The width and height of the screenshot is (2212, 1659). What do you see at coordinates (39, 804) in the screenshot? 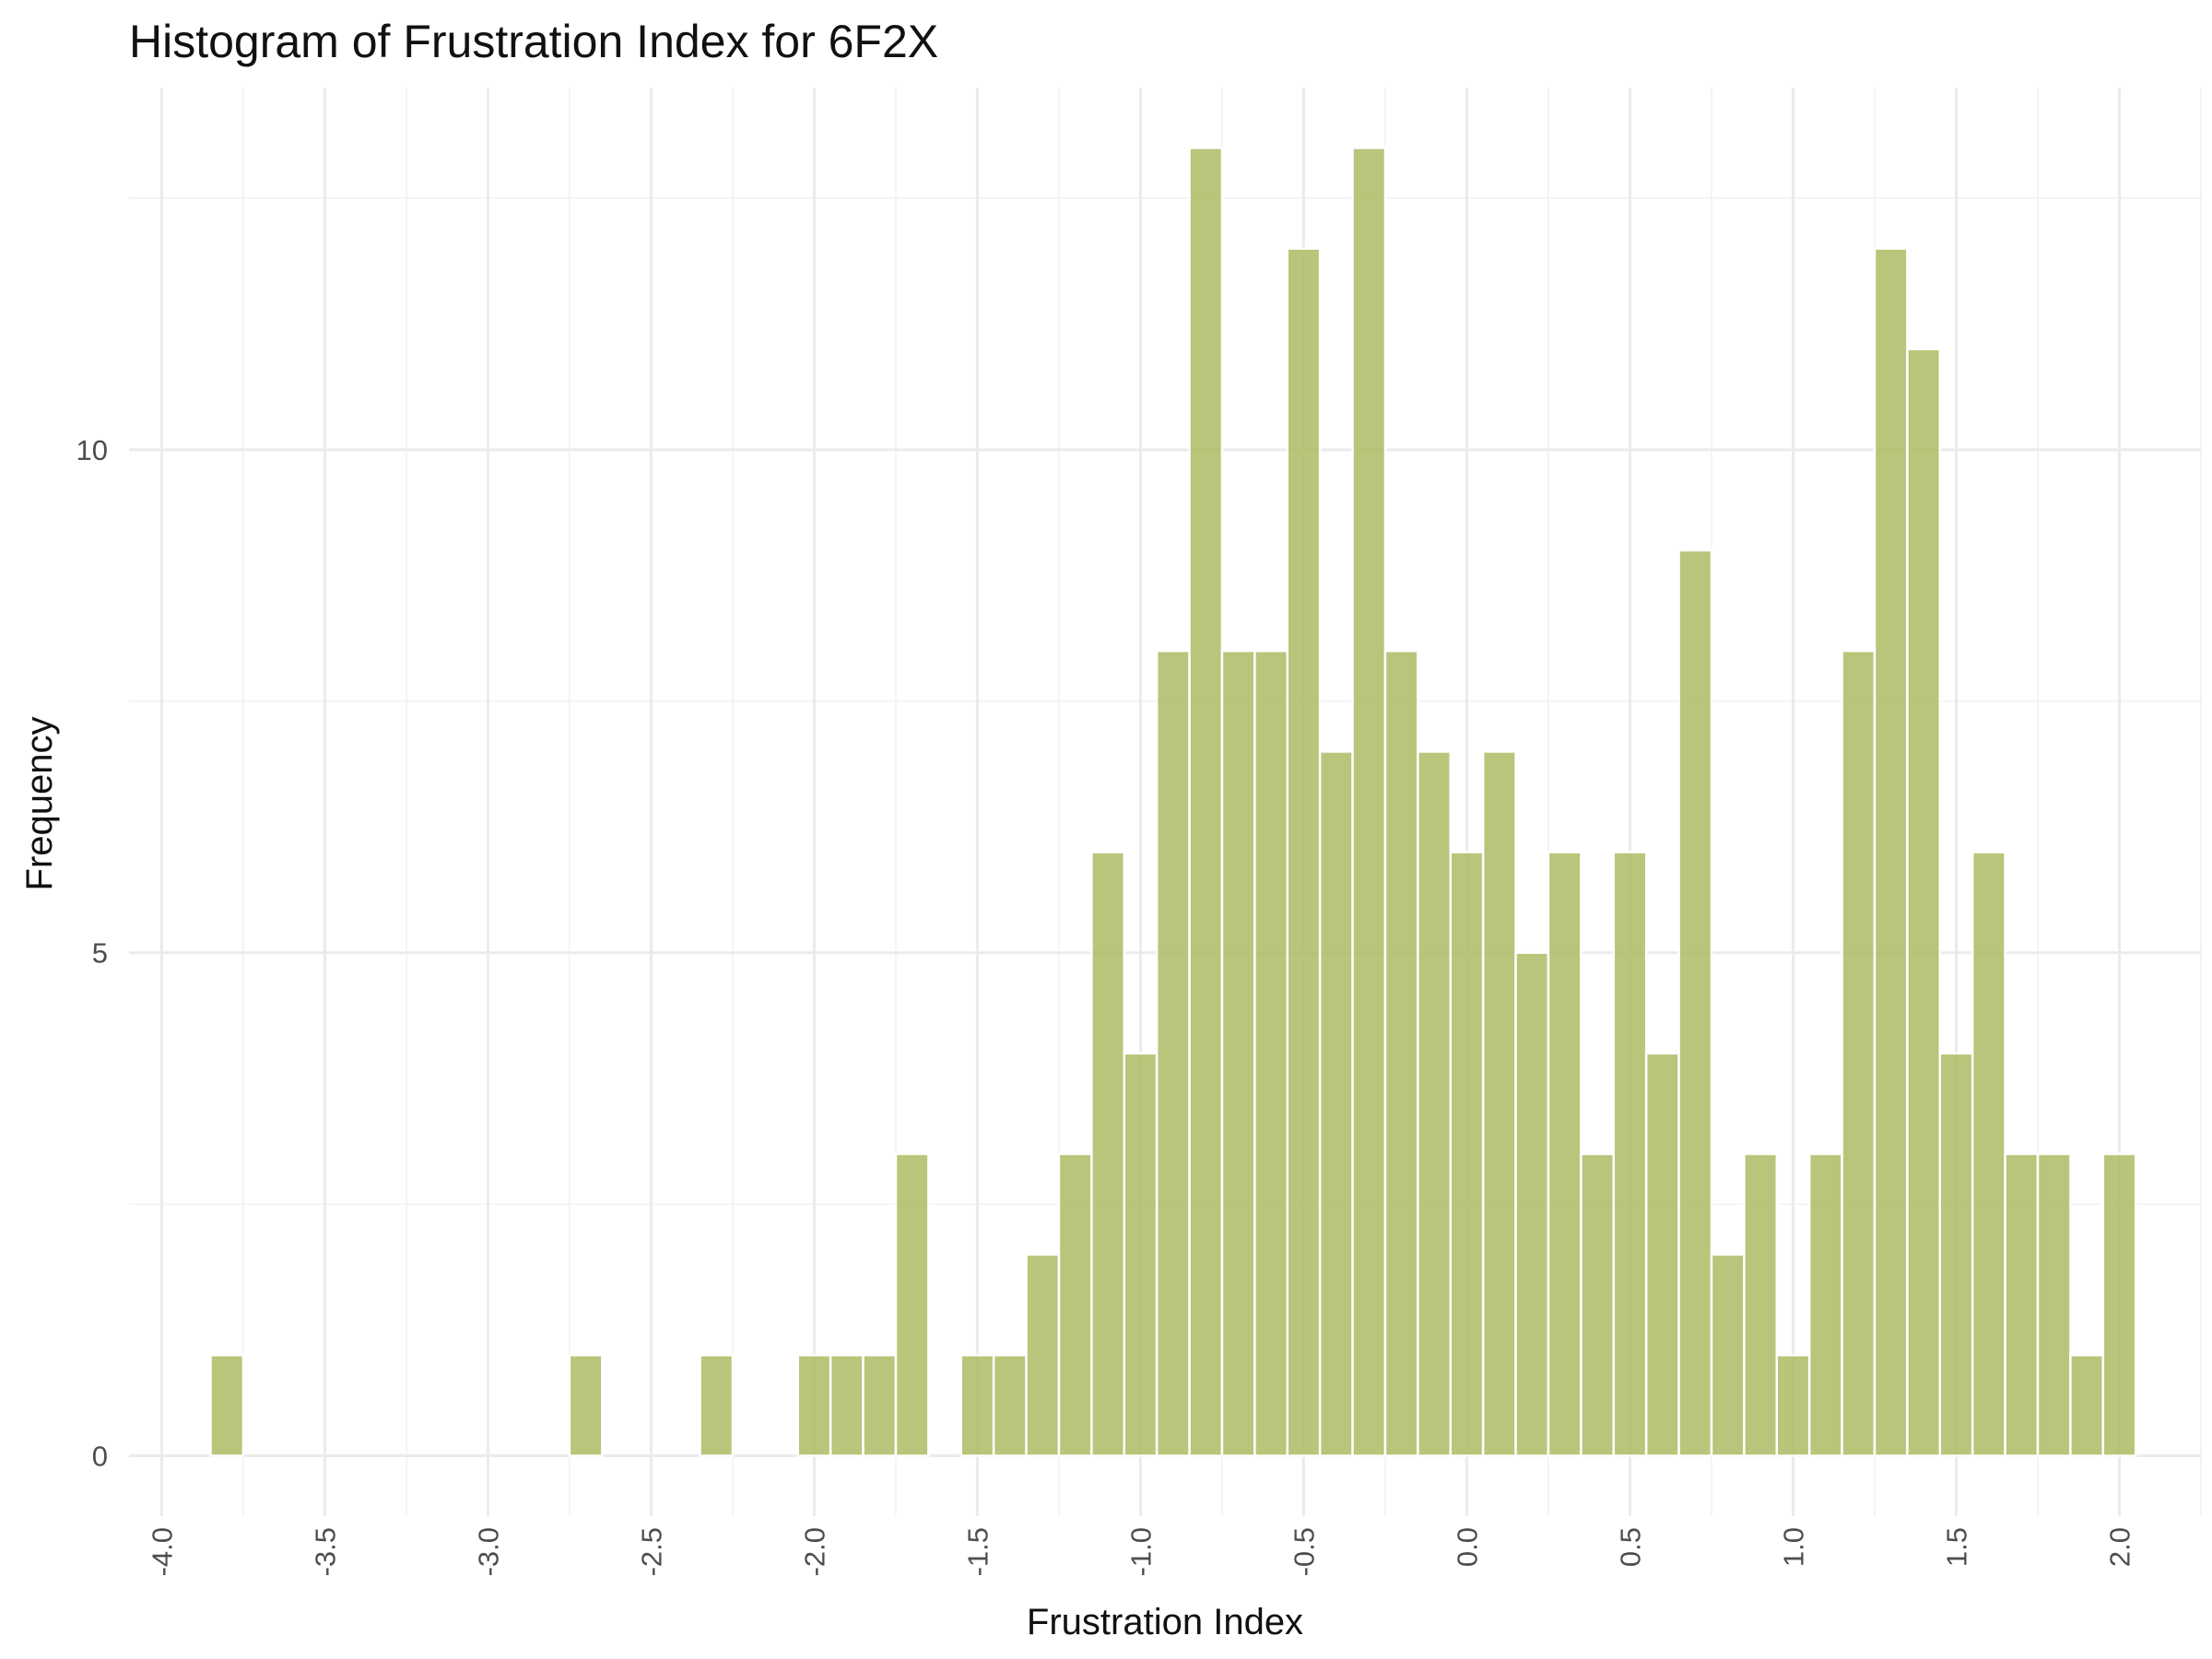
I see `y-axis-title: Frequency` at bounding box center [39, 804].